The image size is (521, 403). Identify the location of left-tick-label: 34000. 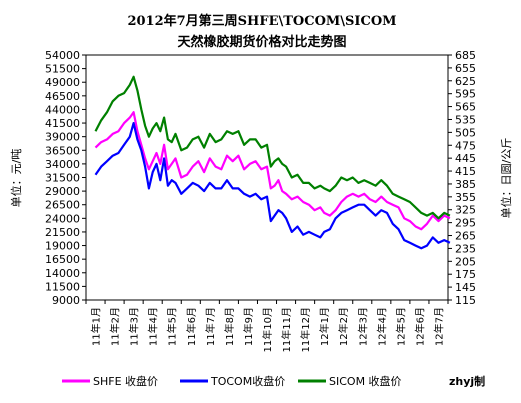
(62, 164).